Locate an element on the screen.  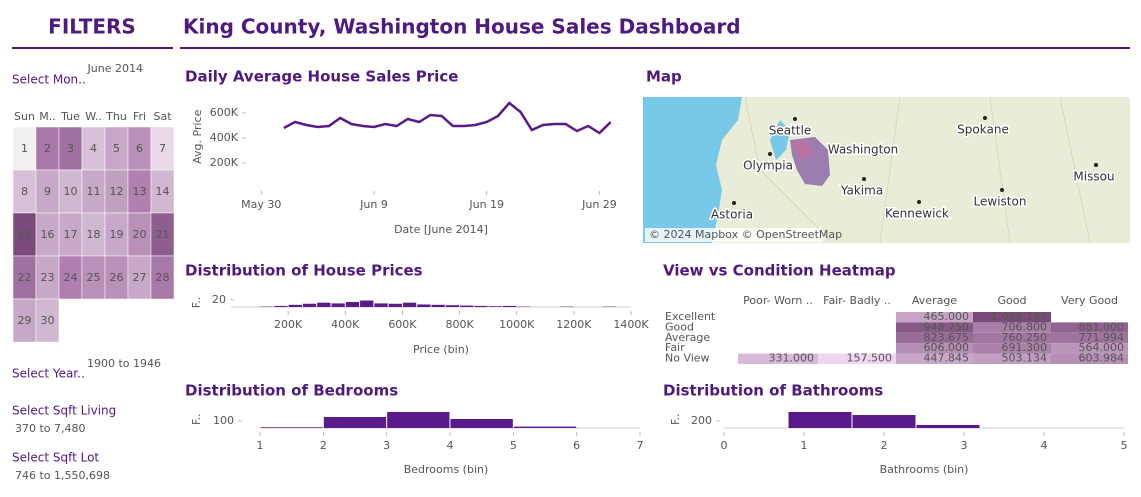
heatmap-value: 447.845 is located at coordinates (947, 358).